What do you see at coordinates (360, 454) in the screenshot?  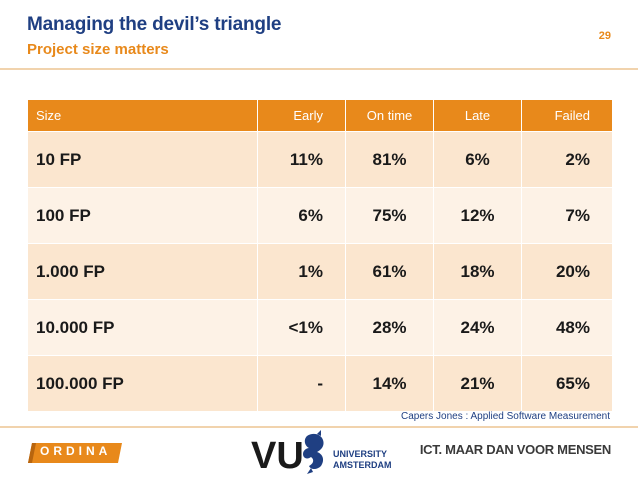 I see `university-line-1: UNIVERSITY` at bounding box center [360, 454].